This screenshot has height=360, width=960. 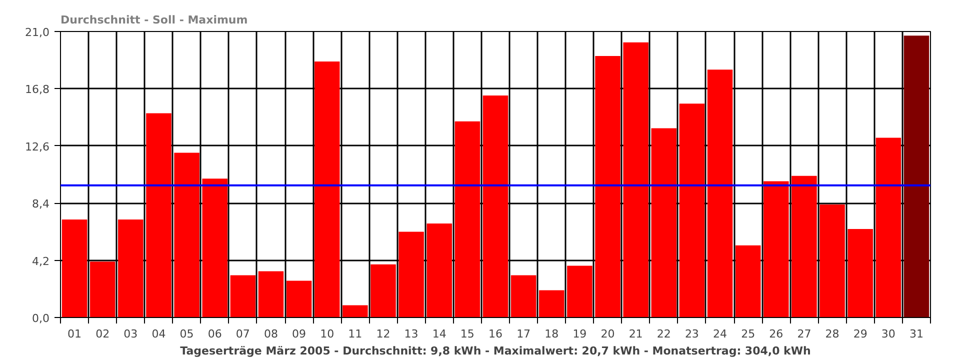 I want to click on x-tick-label: 17, so click(x=523, y=334).